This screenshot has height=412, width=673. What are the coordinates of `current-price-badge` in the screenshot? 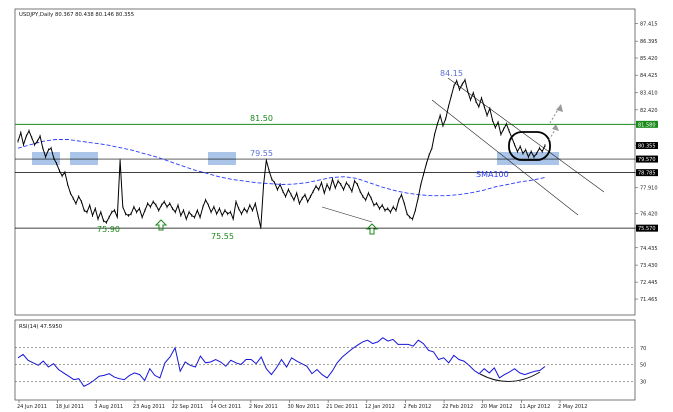 It's located at (647, 146).